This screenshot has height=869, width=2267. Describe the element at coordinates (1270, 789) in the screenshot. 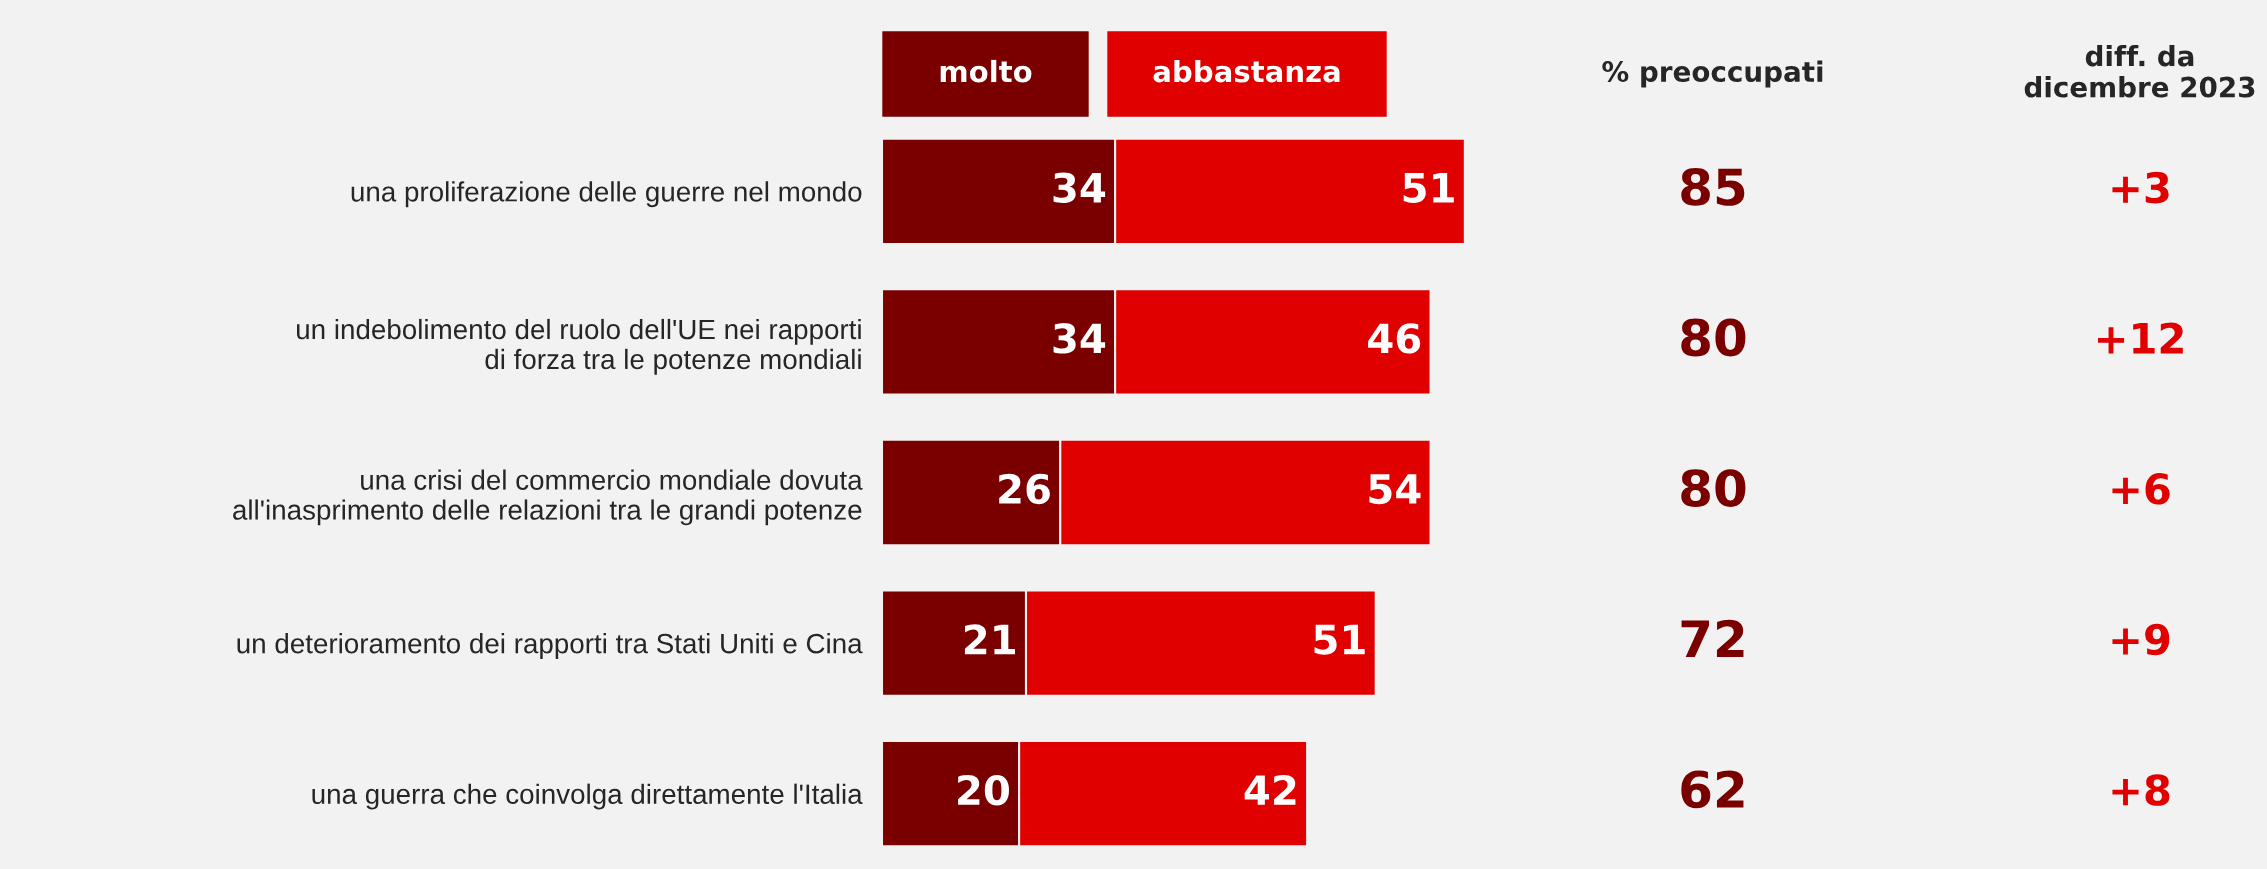

I see `data-label: 42` at that location.